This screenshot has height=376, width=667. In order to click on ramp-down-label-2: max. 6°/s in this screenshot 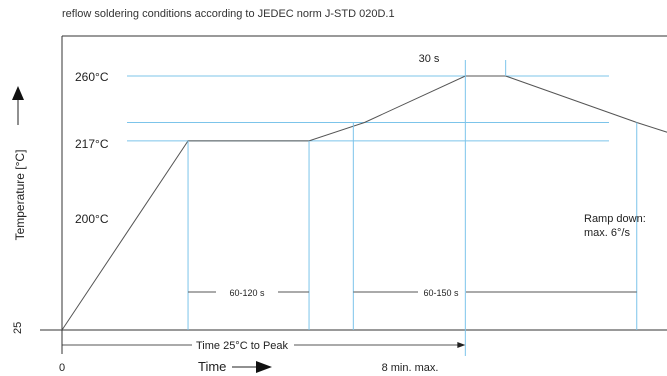, I will do `click(607, 233)`.